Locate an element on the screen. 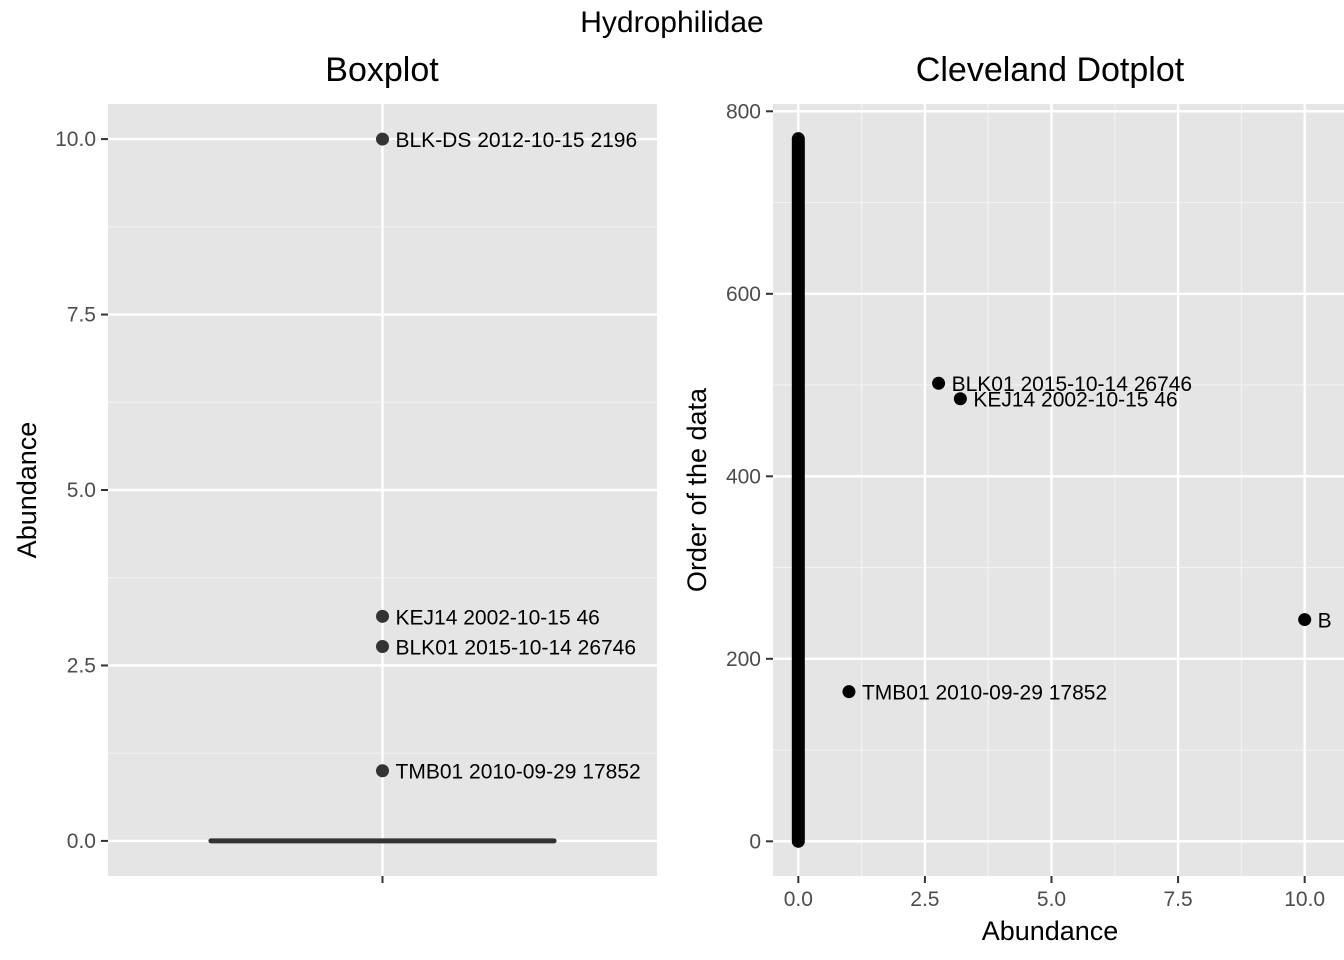 The height and width of the screenshot is (960, 1344). dotplot-x-tick-label: 2.5 is located at coordinates (924, 899).